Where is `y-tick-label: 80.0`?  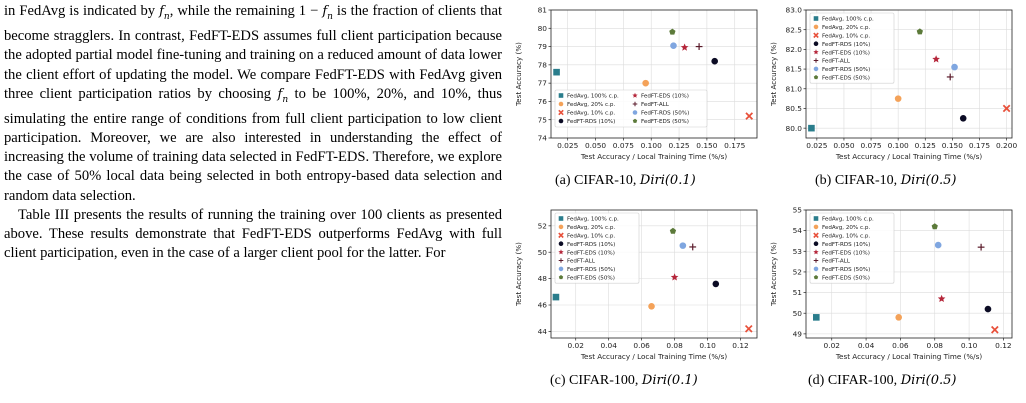 y-tick-label: 80.0 is located at coordinates (794, 128).